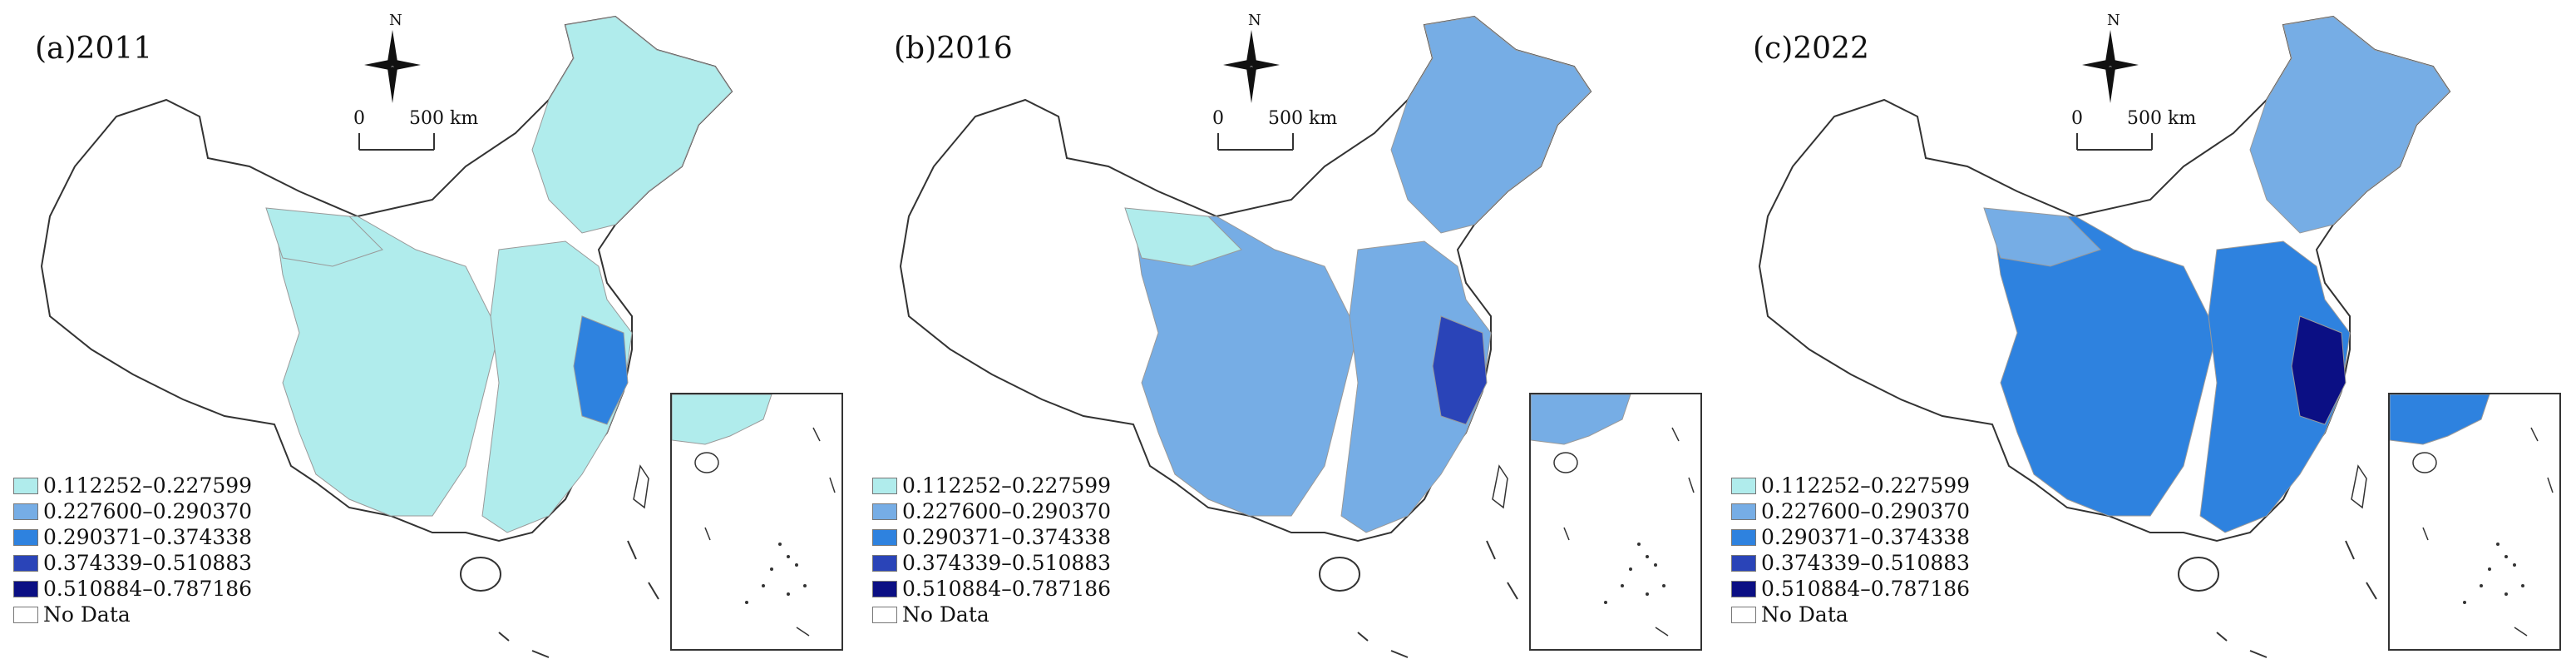 Image resolution: width=2576 pixels, height=664 pixels. What do you see at coordinates (2042, 237) in the screenshot?
I see `region-northwest-strip` at bounding box center [2042, 237].